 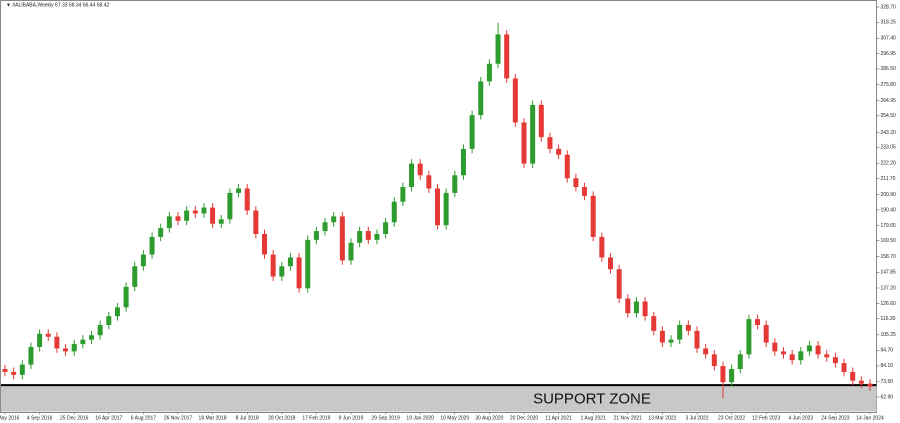 What do you see at coordinates (178, 418) in the screenshot?
I see `x-tick-label: 26 Nov 2017` at bounding box center [178, 418].